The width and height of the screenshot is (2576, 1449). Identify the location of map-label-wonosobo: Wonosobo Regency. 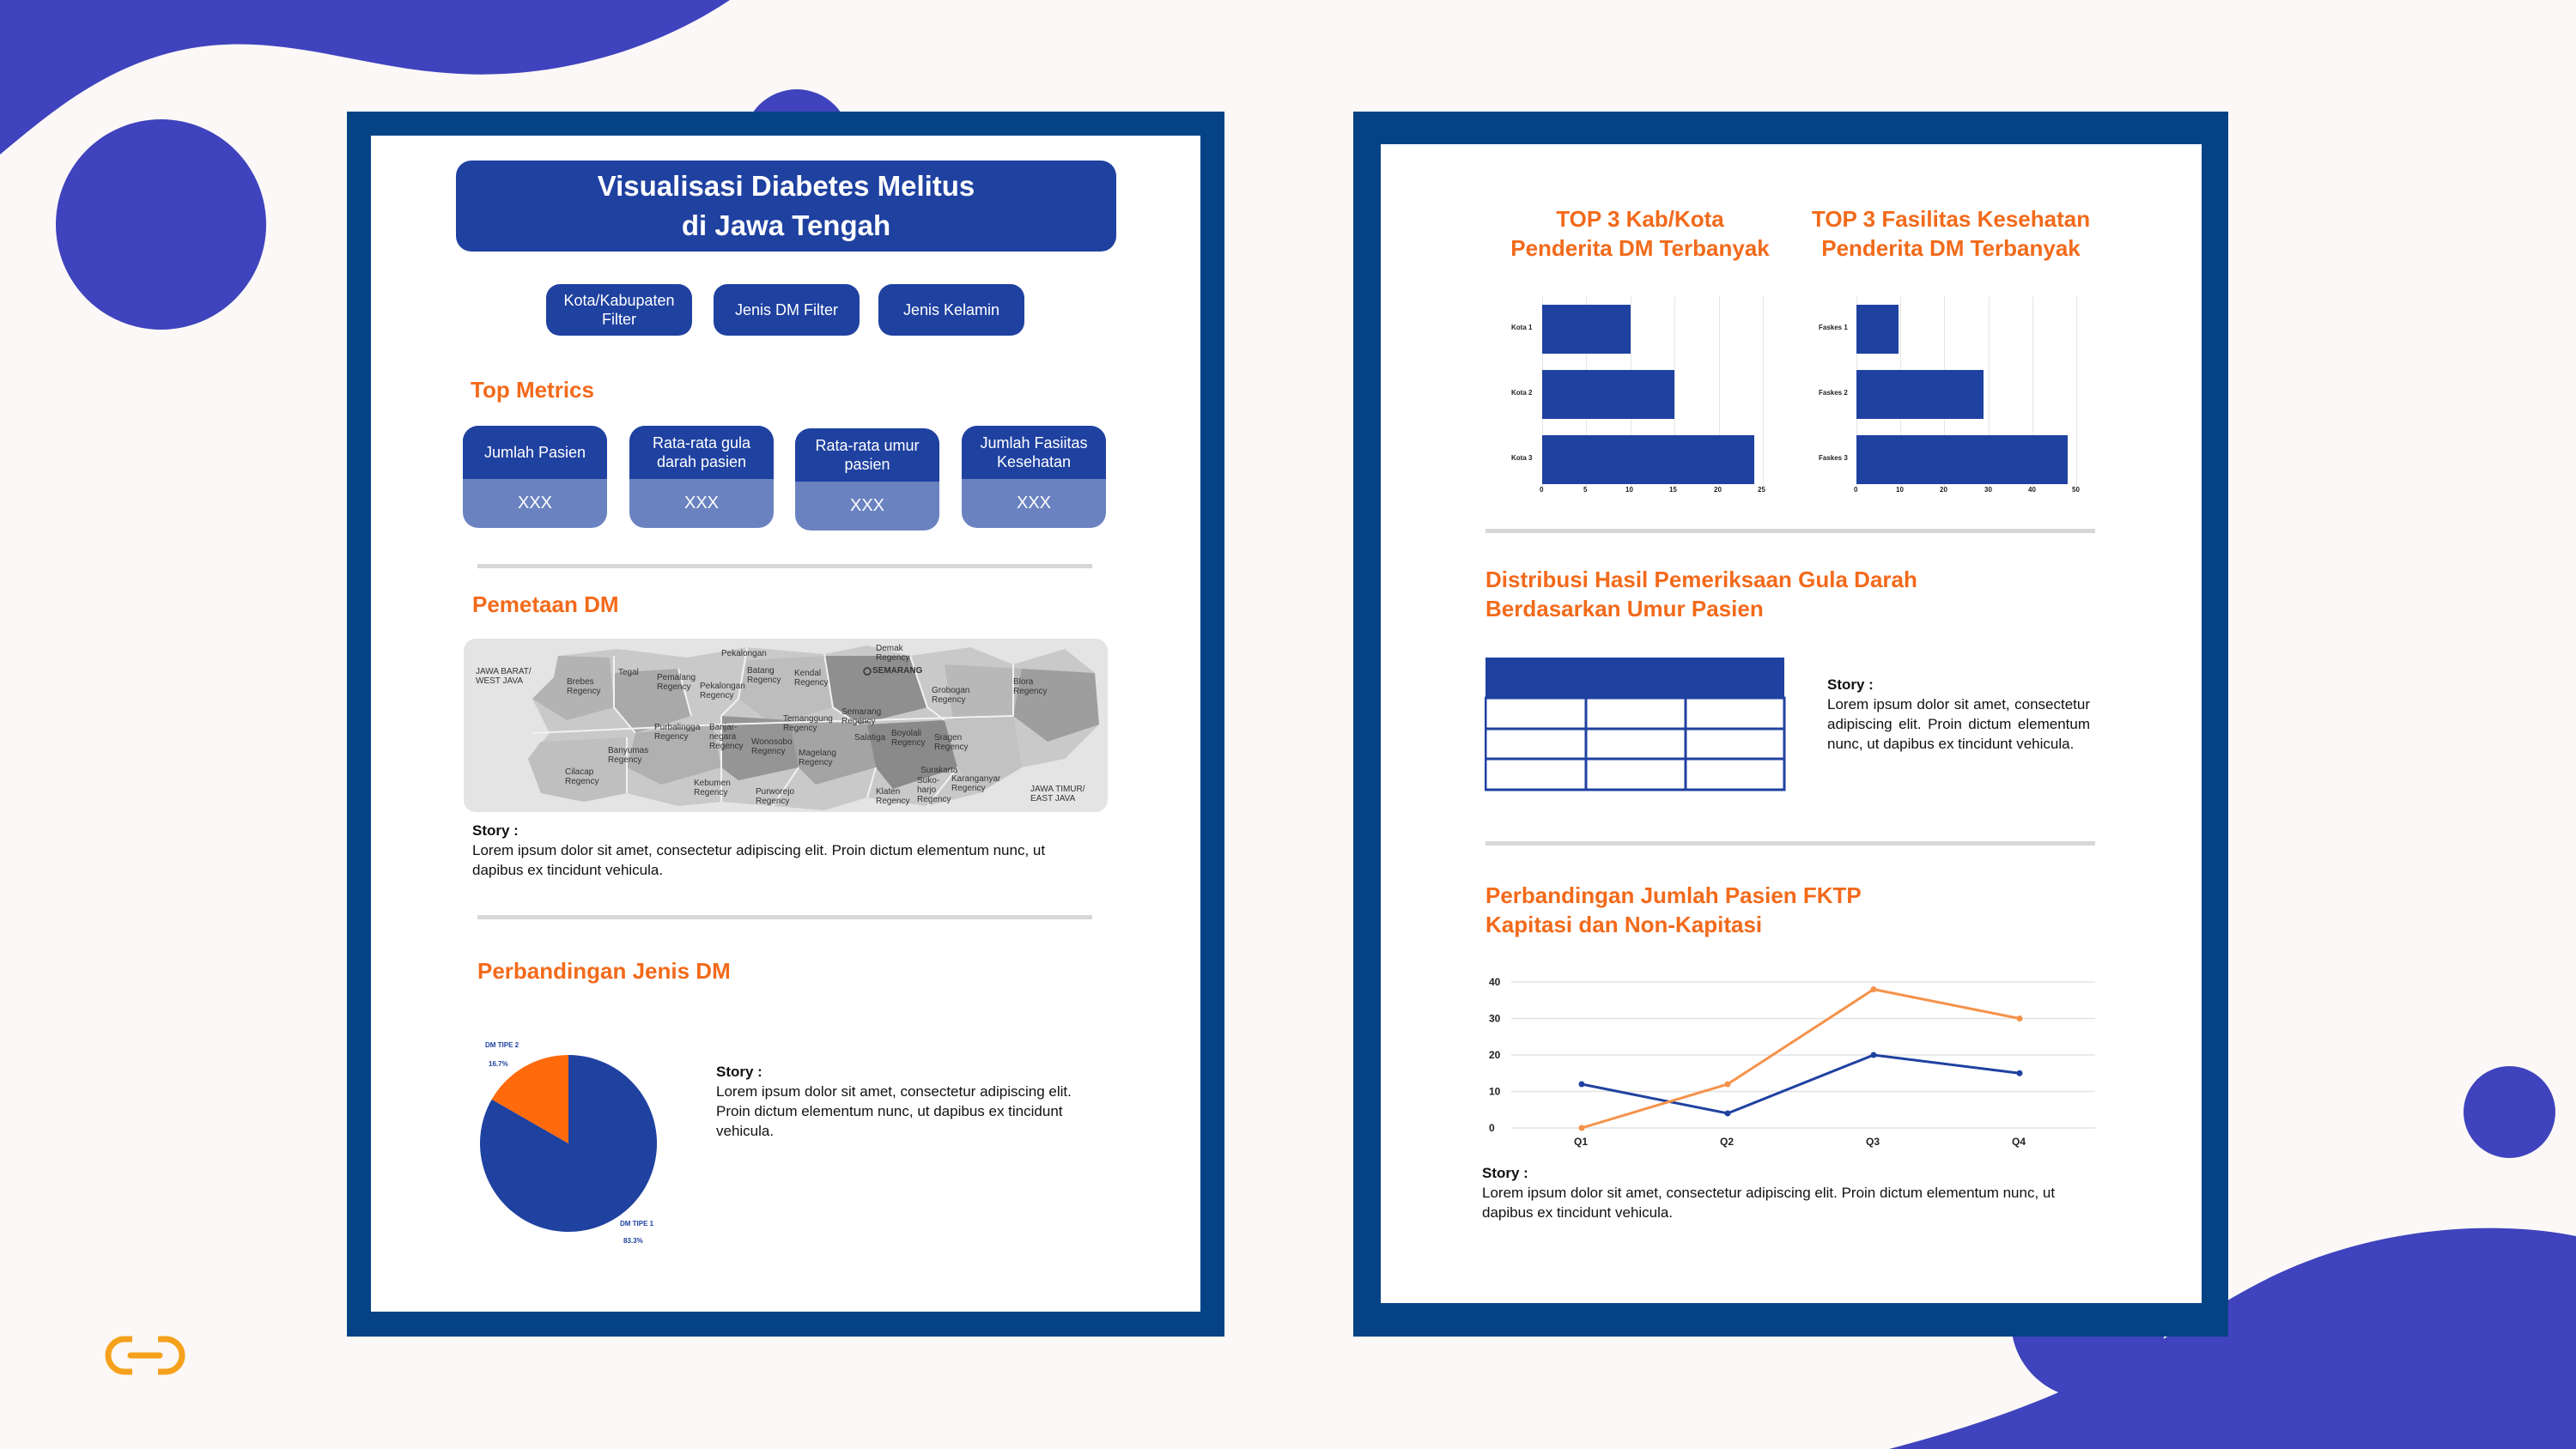
(772, 746).